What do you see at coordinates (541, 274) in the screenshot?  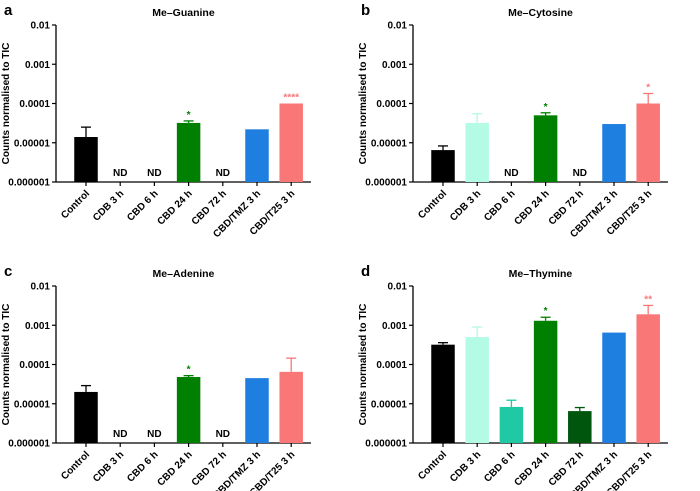 I see `chart-title: Me–Thymine` at bounding box center [541, 274].